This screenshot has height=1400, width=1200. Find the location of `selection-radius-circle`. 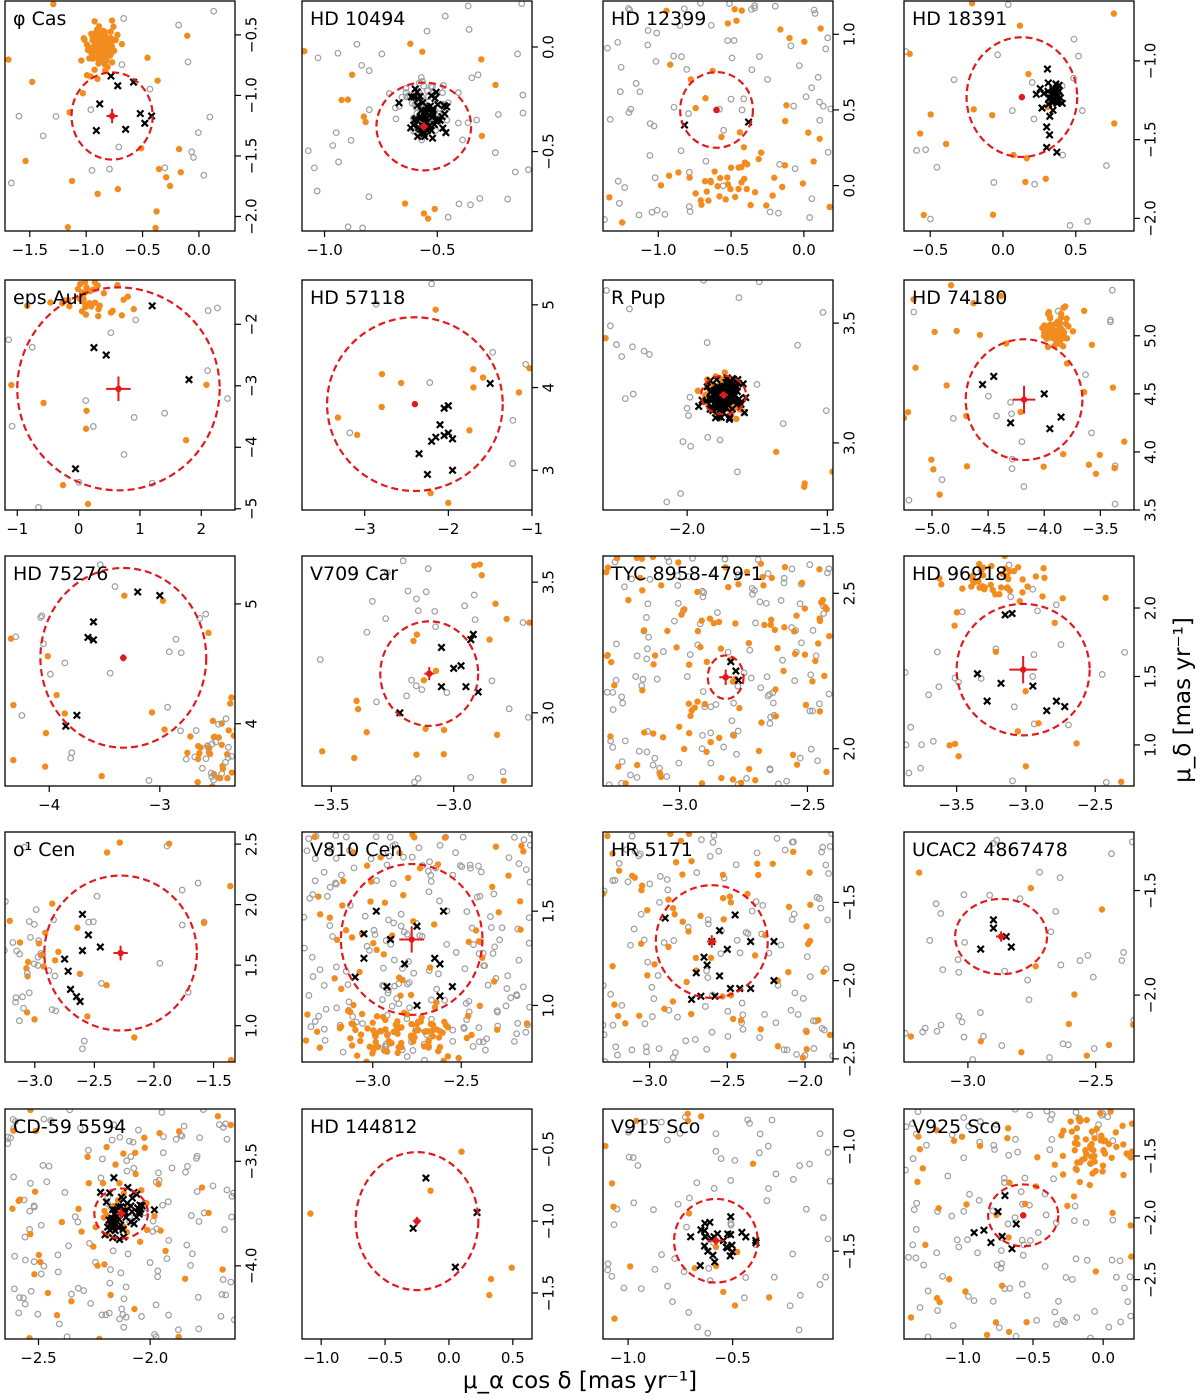

selection-radius-circle is located at coordinates (1001, 936).